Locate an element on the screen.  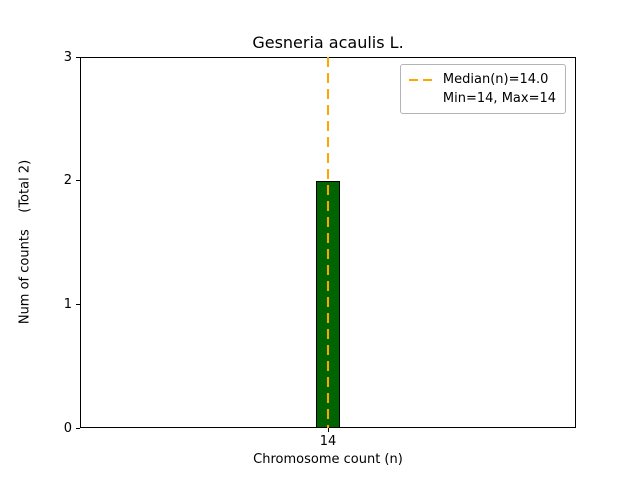
legend-entry-minmax: Min=14, Max=14 is located at coordinates (482, 98).